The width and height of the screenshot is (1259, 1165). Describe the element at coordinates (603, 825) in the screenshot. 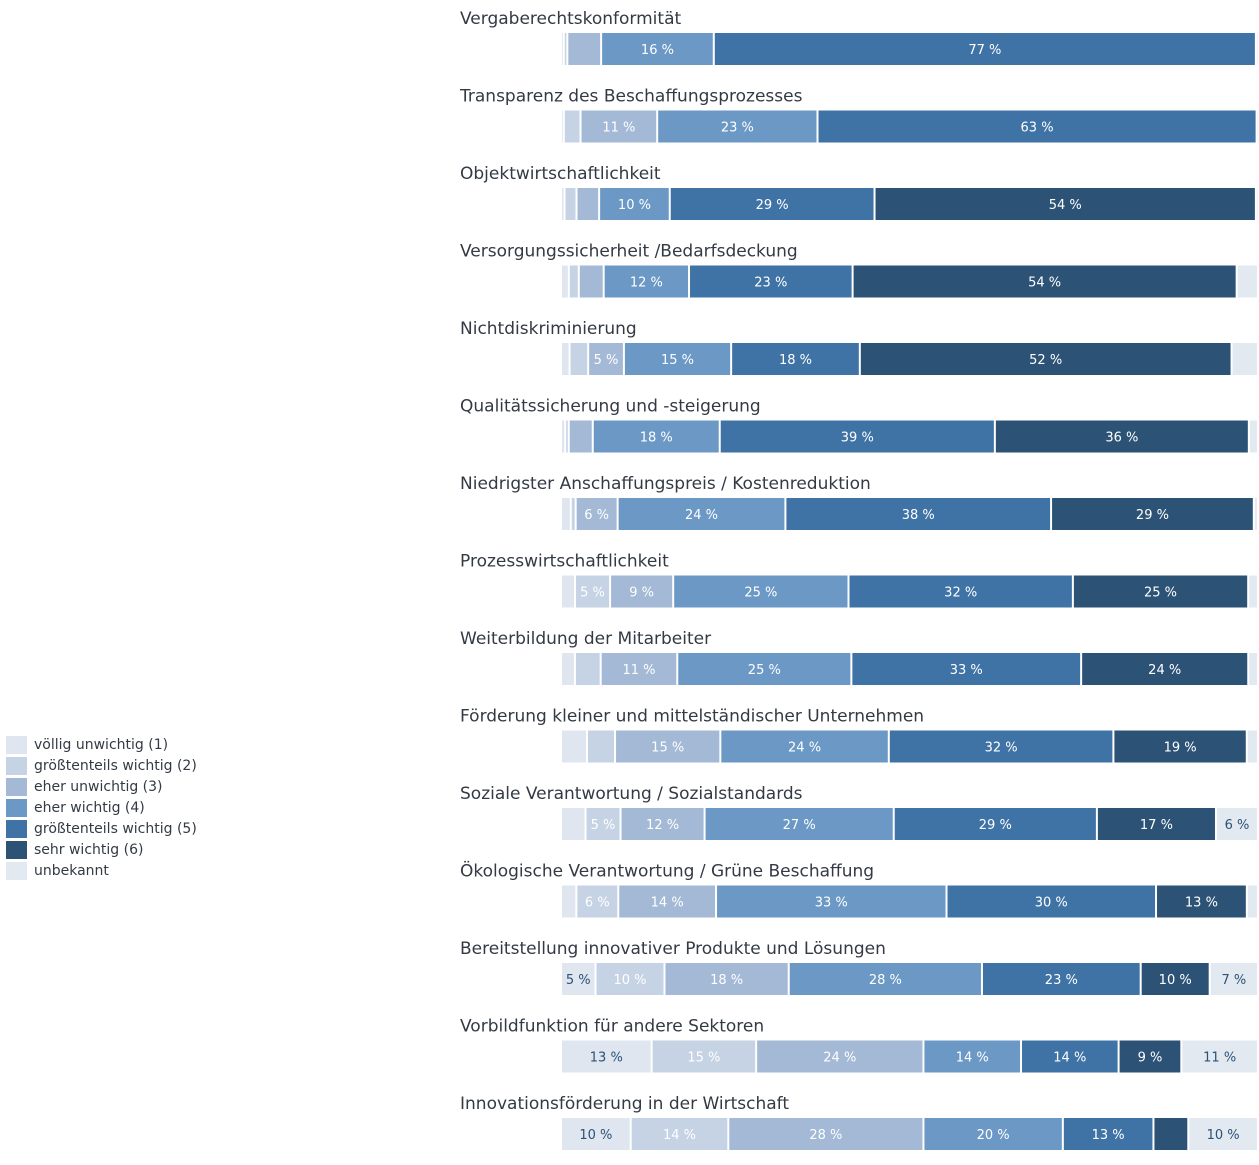

I see `data-label: 5 %` at that location.